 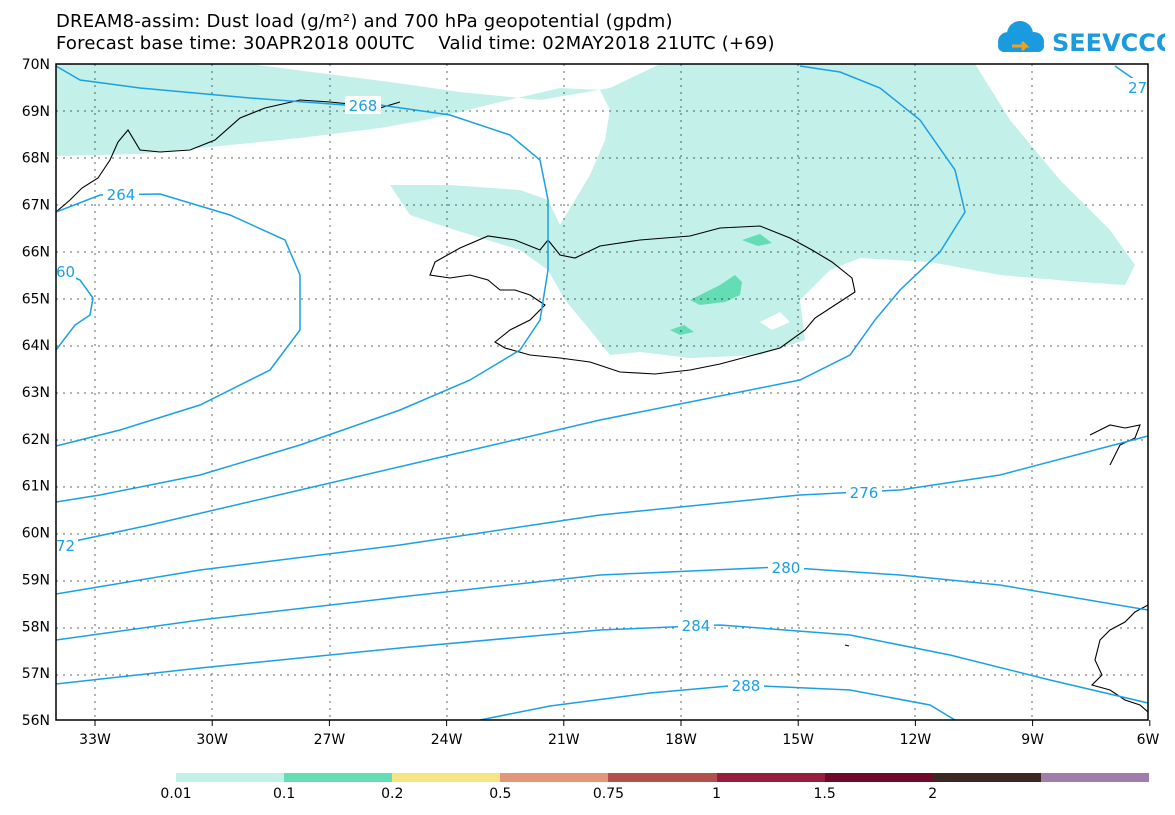 What do you see at coordinates (916, 740) in the screenshot?
I see `longitude-label: 12W` at bounding box center [916, 740].